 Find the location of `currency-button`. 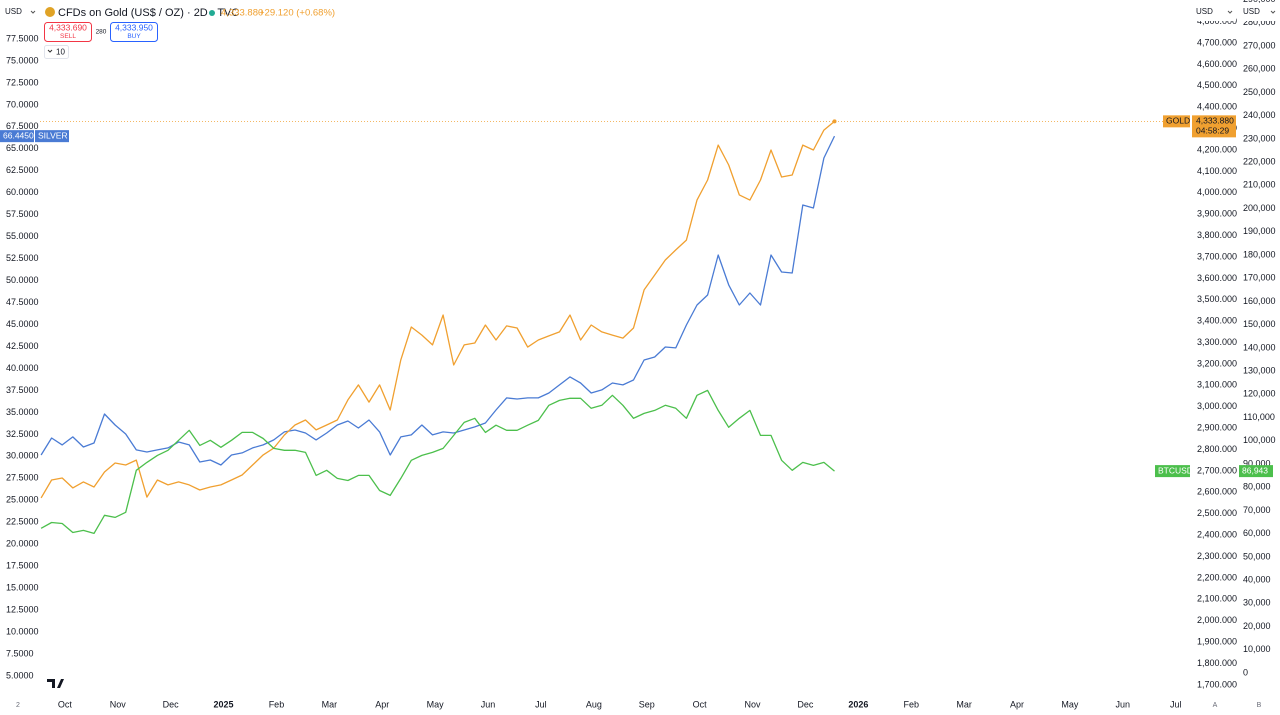

currency-button is located at coordinates (19, 12).